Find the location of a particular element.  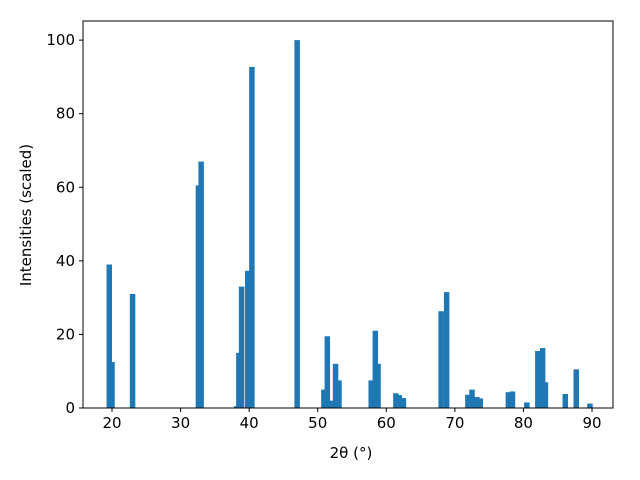

x-tick-label: 30 is located at coordinates (180, 423).